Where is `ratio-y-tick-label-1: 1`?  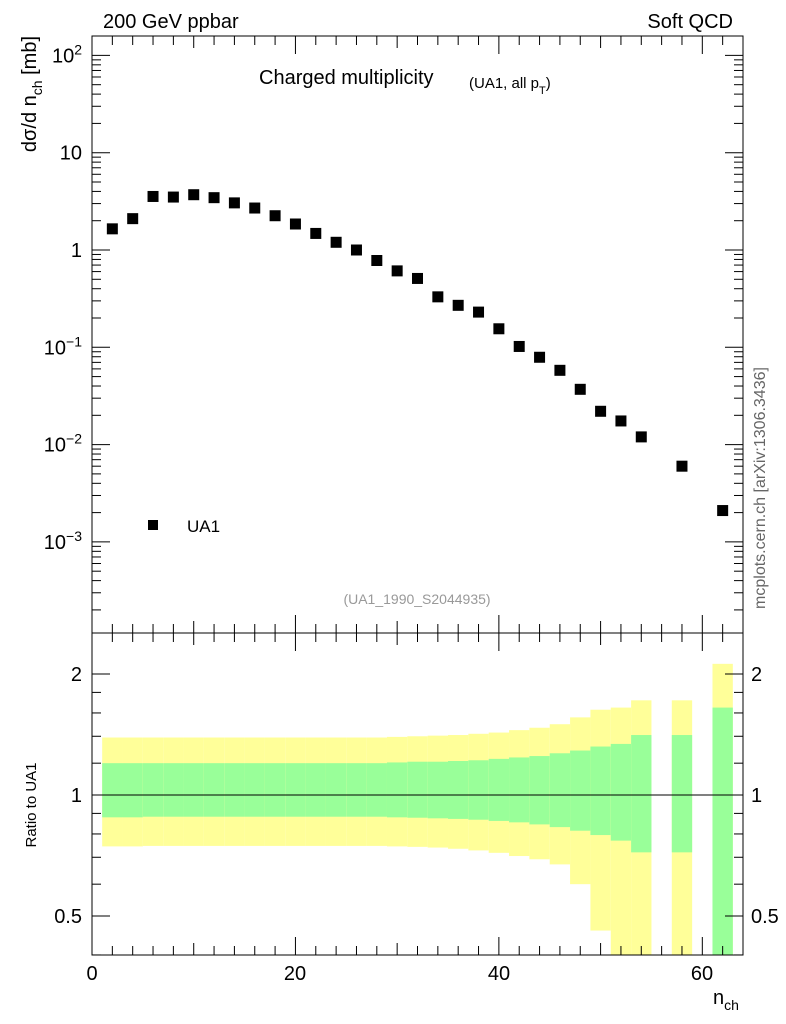
ratio-y-tick-label-1: 1 is located at coordinates (76, 796).